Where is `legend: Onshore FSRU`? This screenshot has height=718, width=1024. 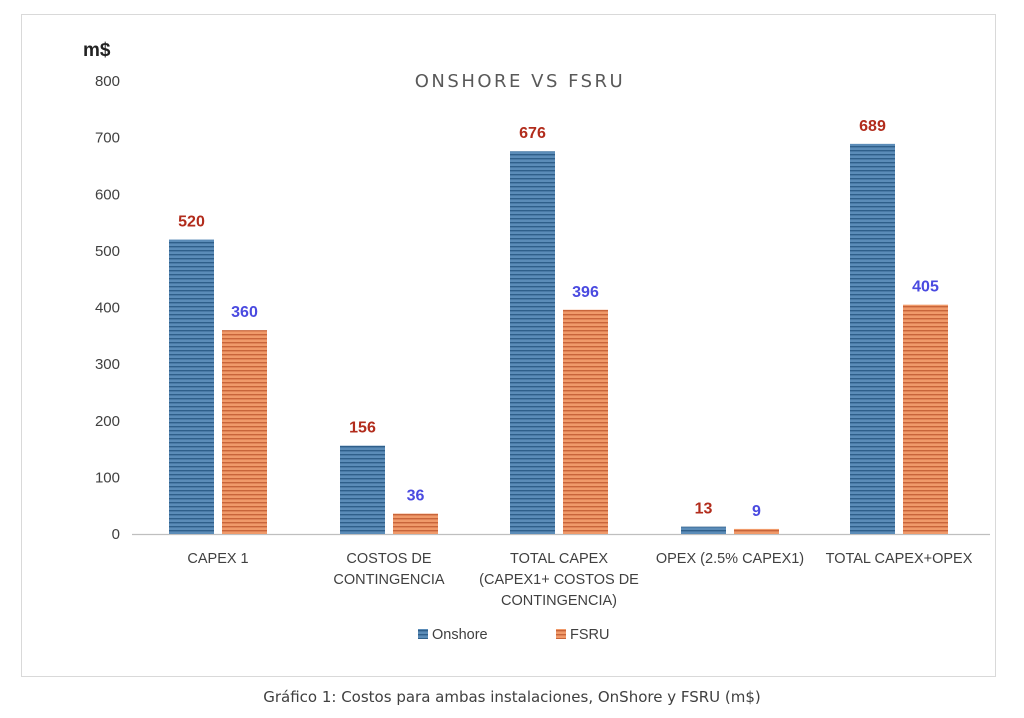 legend: Onshore FSRU is located at coordinates (513, 635).